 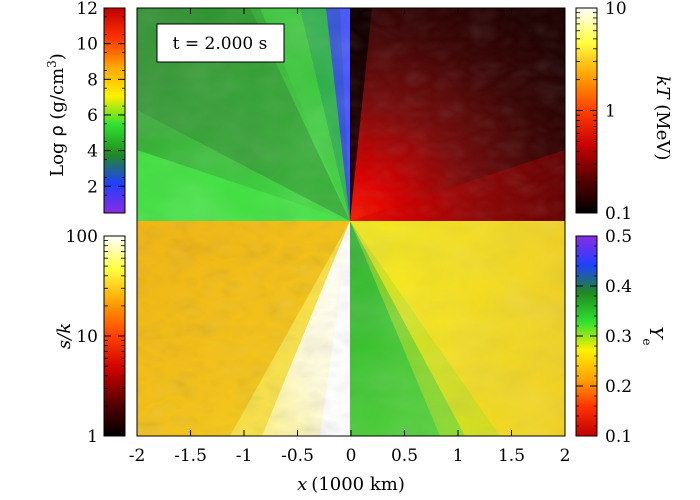 I want to click on quadrant-temperature, so click(x=457, y=114).